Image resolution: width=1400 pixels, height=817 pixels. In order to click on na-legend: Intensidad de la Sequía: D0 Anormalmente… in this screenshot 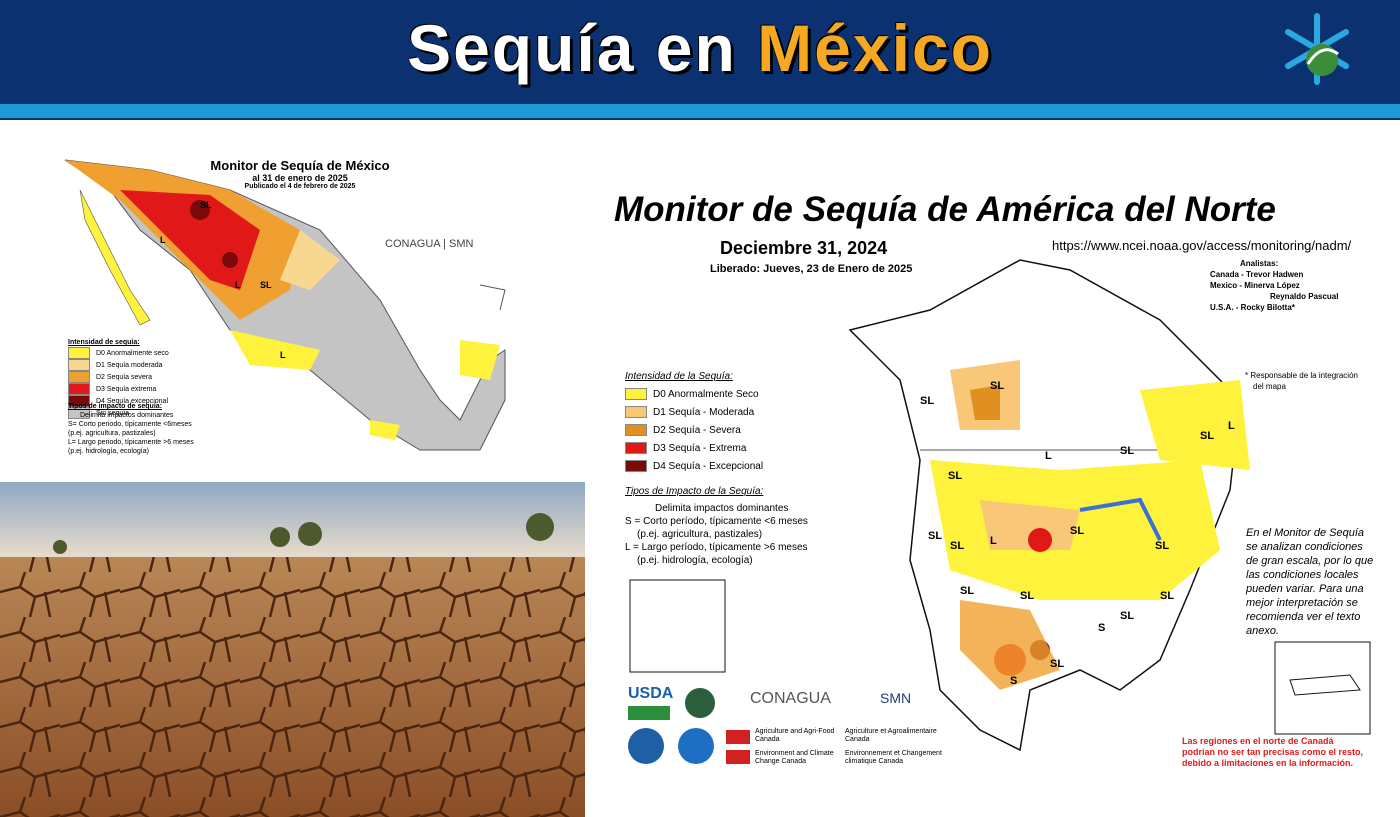, I will do `click(694, 422)`.